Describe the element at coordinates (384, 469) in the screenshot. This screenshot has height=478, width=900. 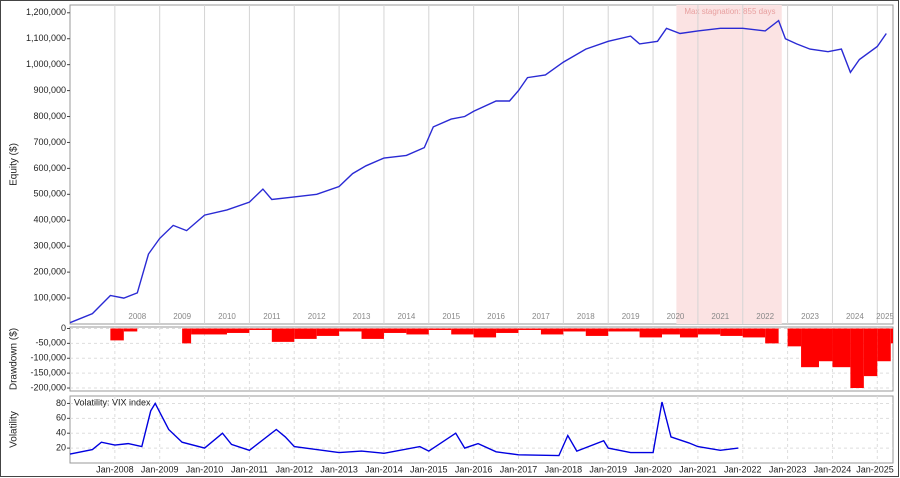
I see `x-tick-label: Jan-2014` at that location.